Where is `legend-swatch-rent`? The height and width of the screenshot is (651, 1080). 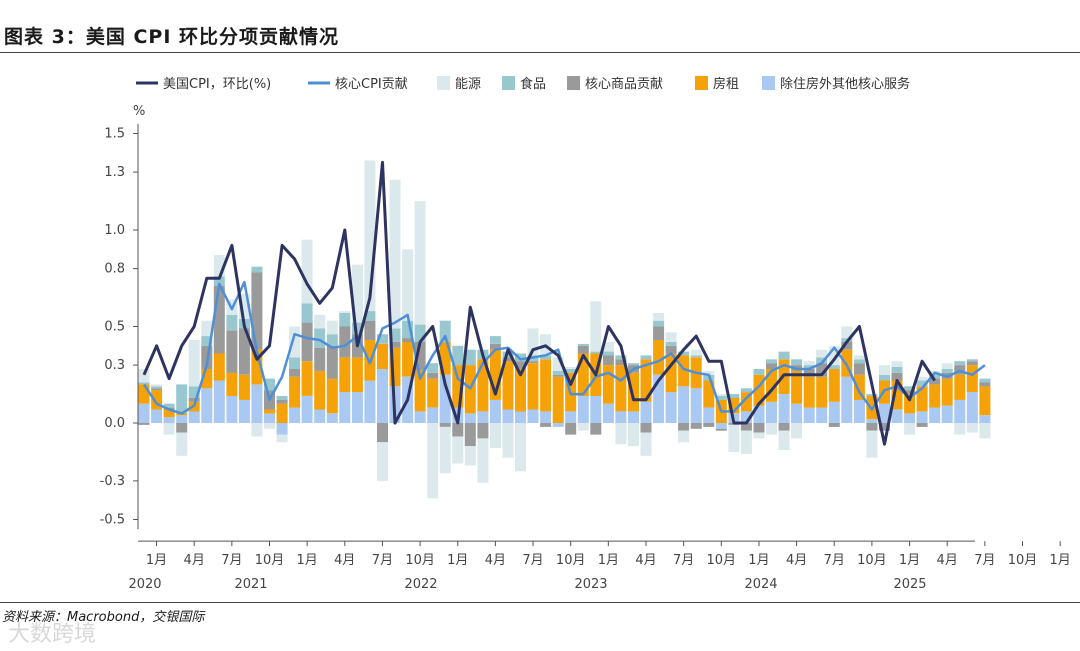 legend-swatch-rent is located at coordinates (701, 83).